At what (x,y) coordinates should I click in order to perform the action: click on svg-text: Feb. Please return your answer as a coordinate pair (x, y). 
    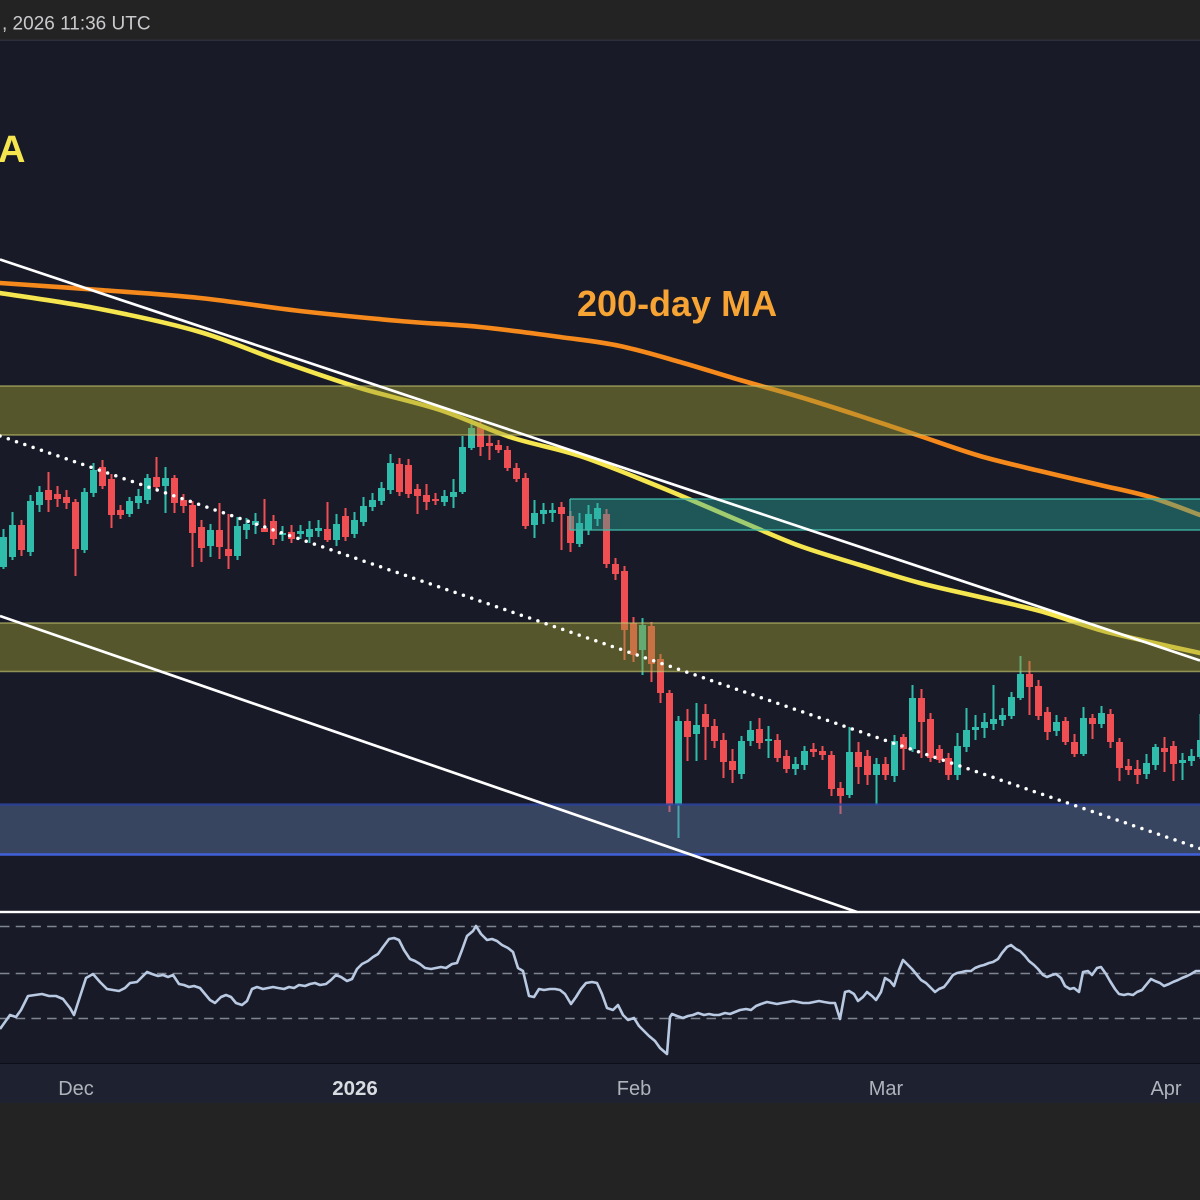
    Looking at the image, I should click on (634, 1089).